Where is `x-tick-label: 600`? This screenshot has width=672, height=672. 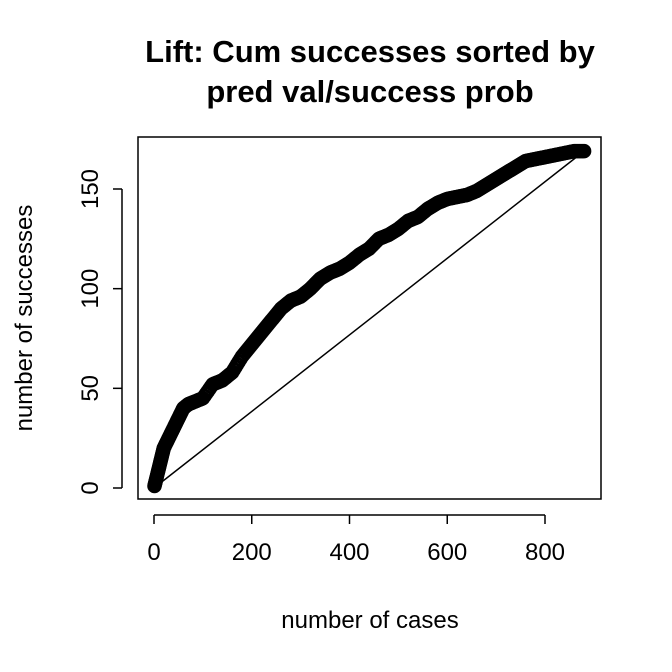 x-tick-label: 600 is located at coordinates (447, 552).